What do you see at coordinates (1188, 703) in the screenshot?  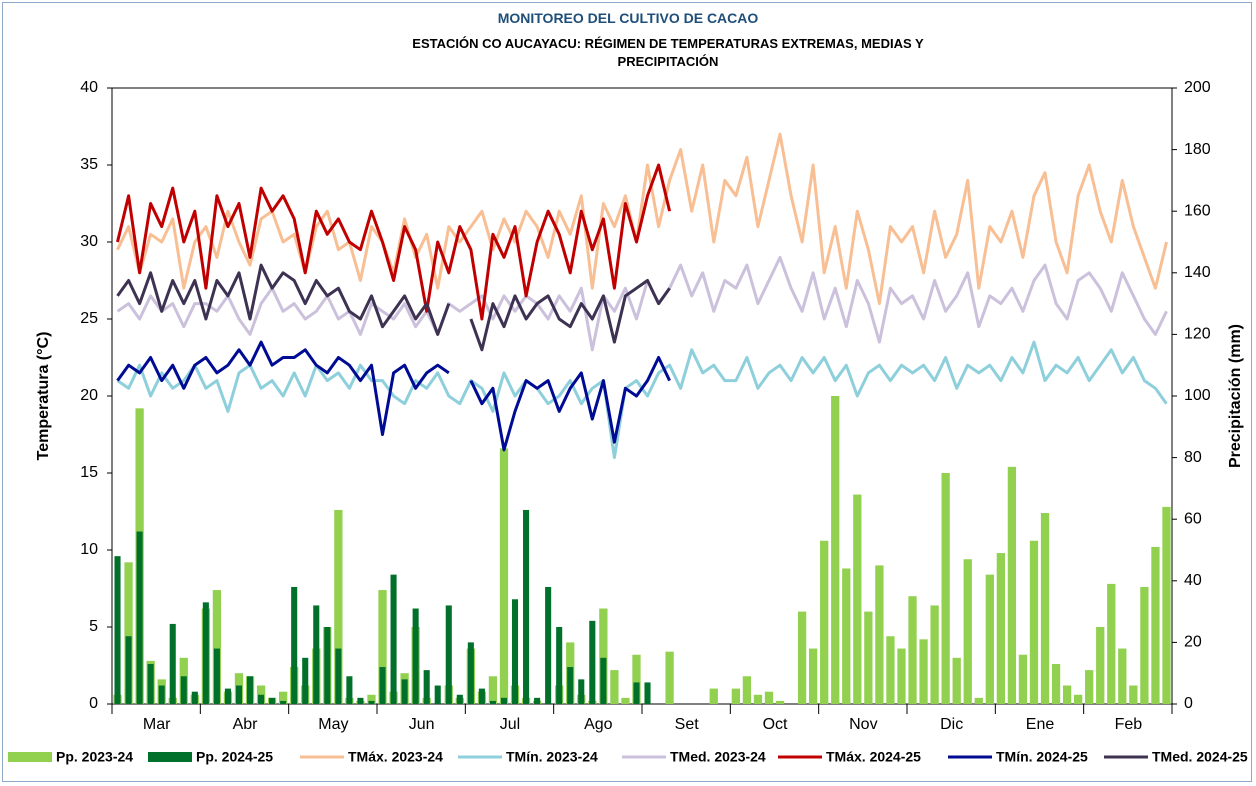 I see `y2-tick-label: 0` at bounding box center [1188, 703].